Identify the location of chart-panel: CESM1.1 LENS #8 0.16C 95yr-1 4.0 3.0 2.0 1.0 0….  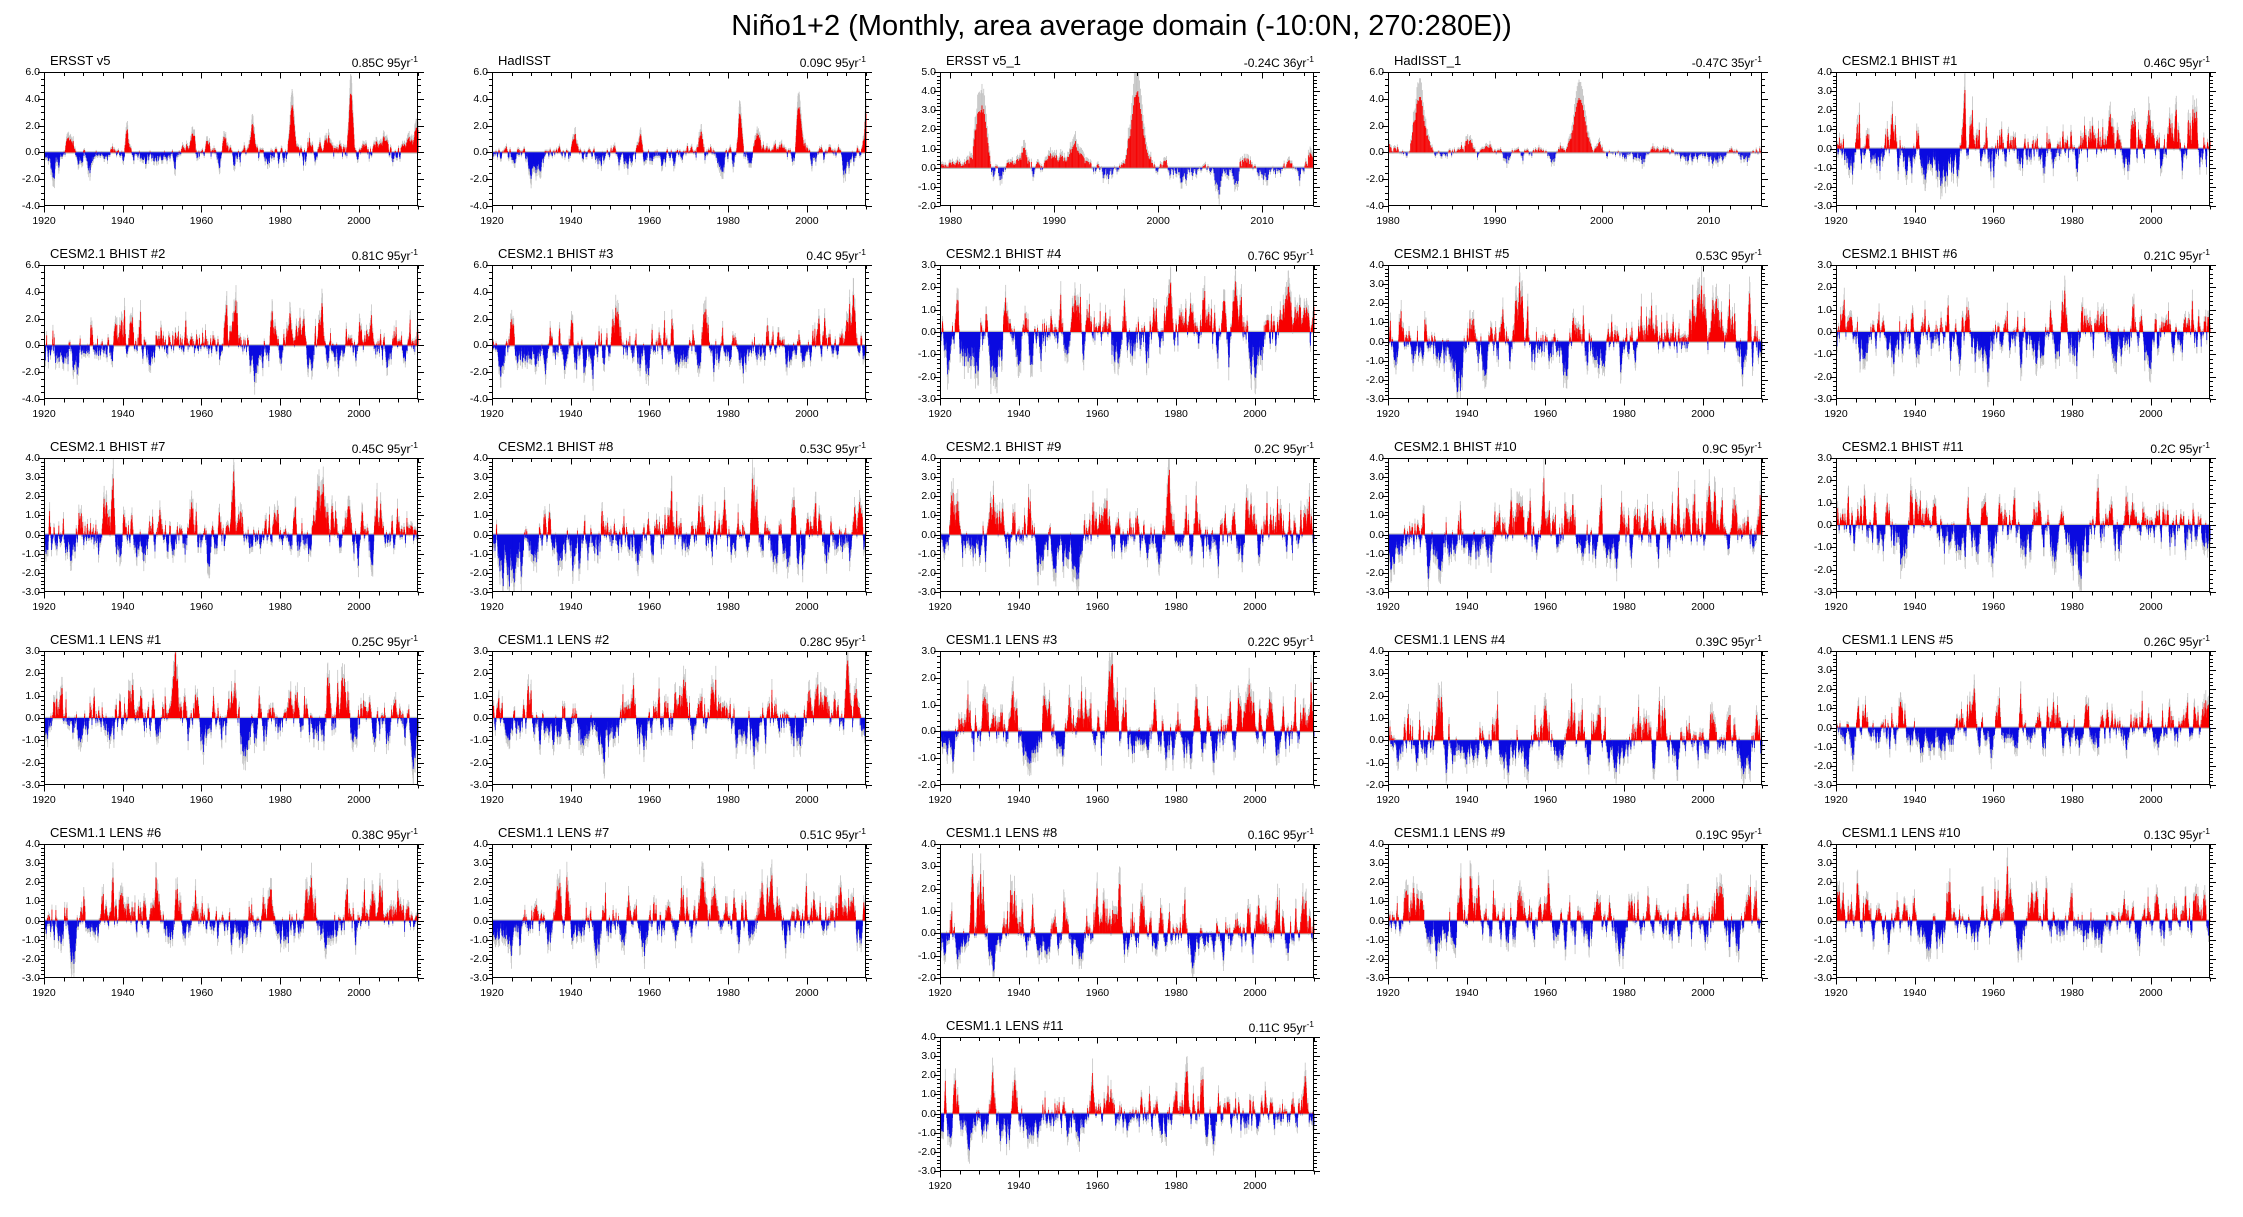
(1122, 918).